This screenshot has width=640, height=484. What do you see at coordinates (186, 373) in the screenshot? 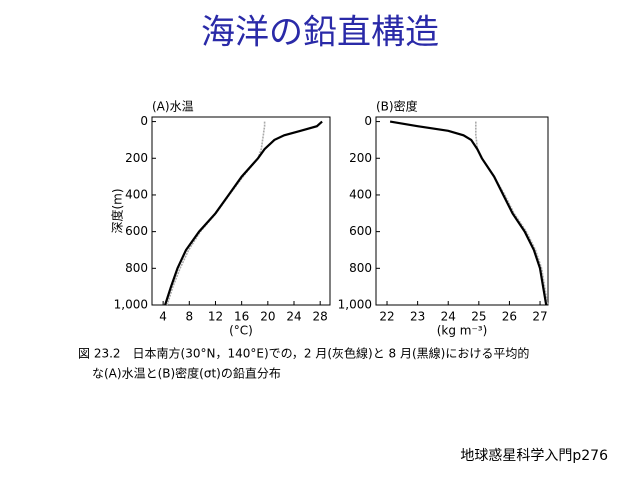
I see `caption-line: な(A)水温と(B)密度(σt)の鉛直分布` at bounding box center [186, 373].